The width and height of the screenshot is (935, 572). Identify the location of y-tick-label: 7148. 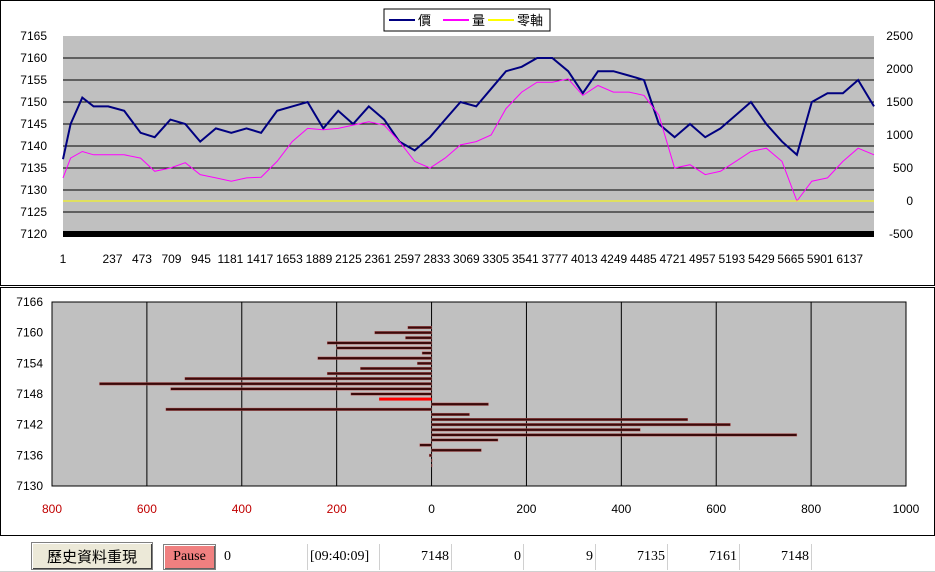
(29, 394).